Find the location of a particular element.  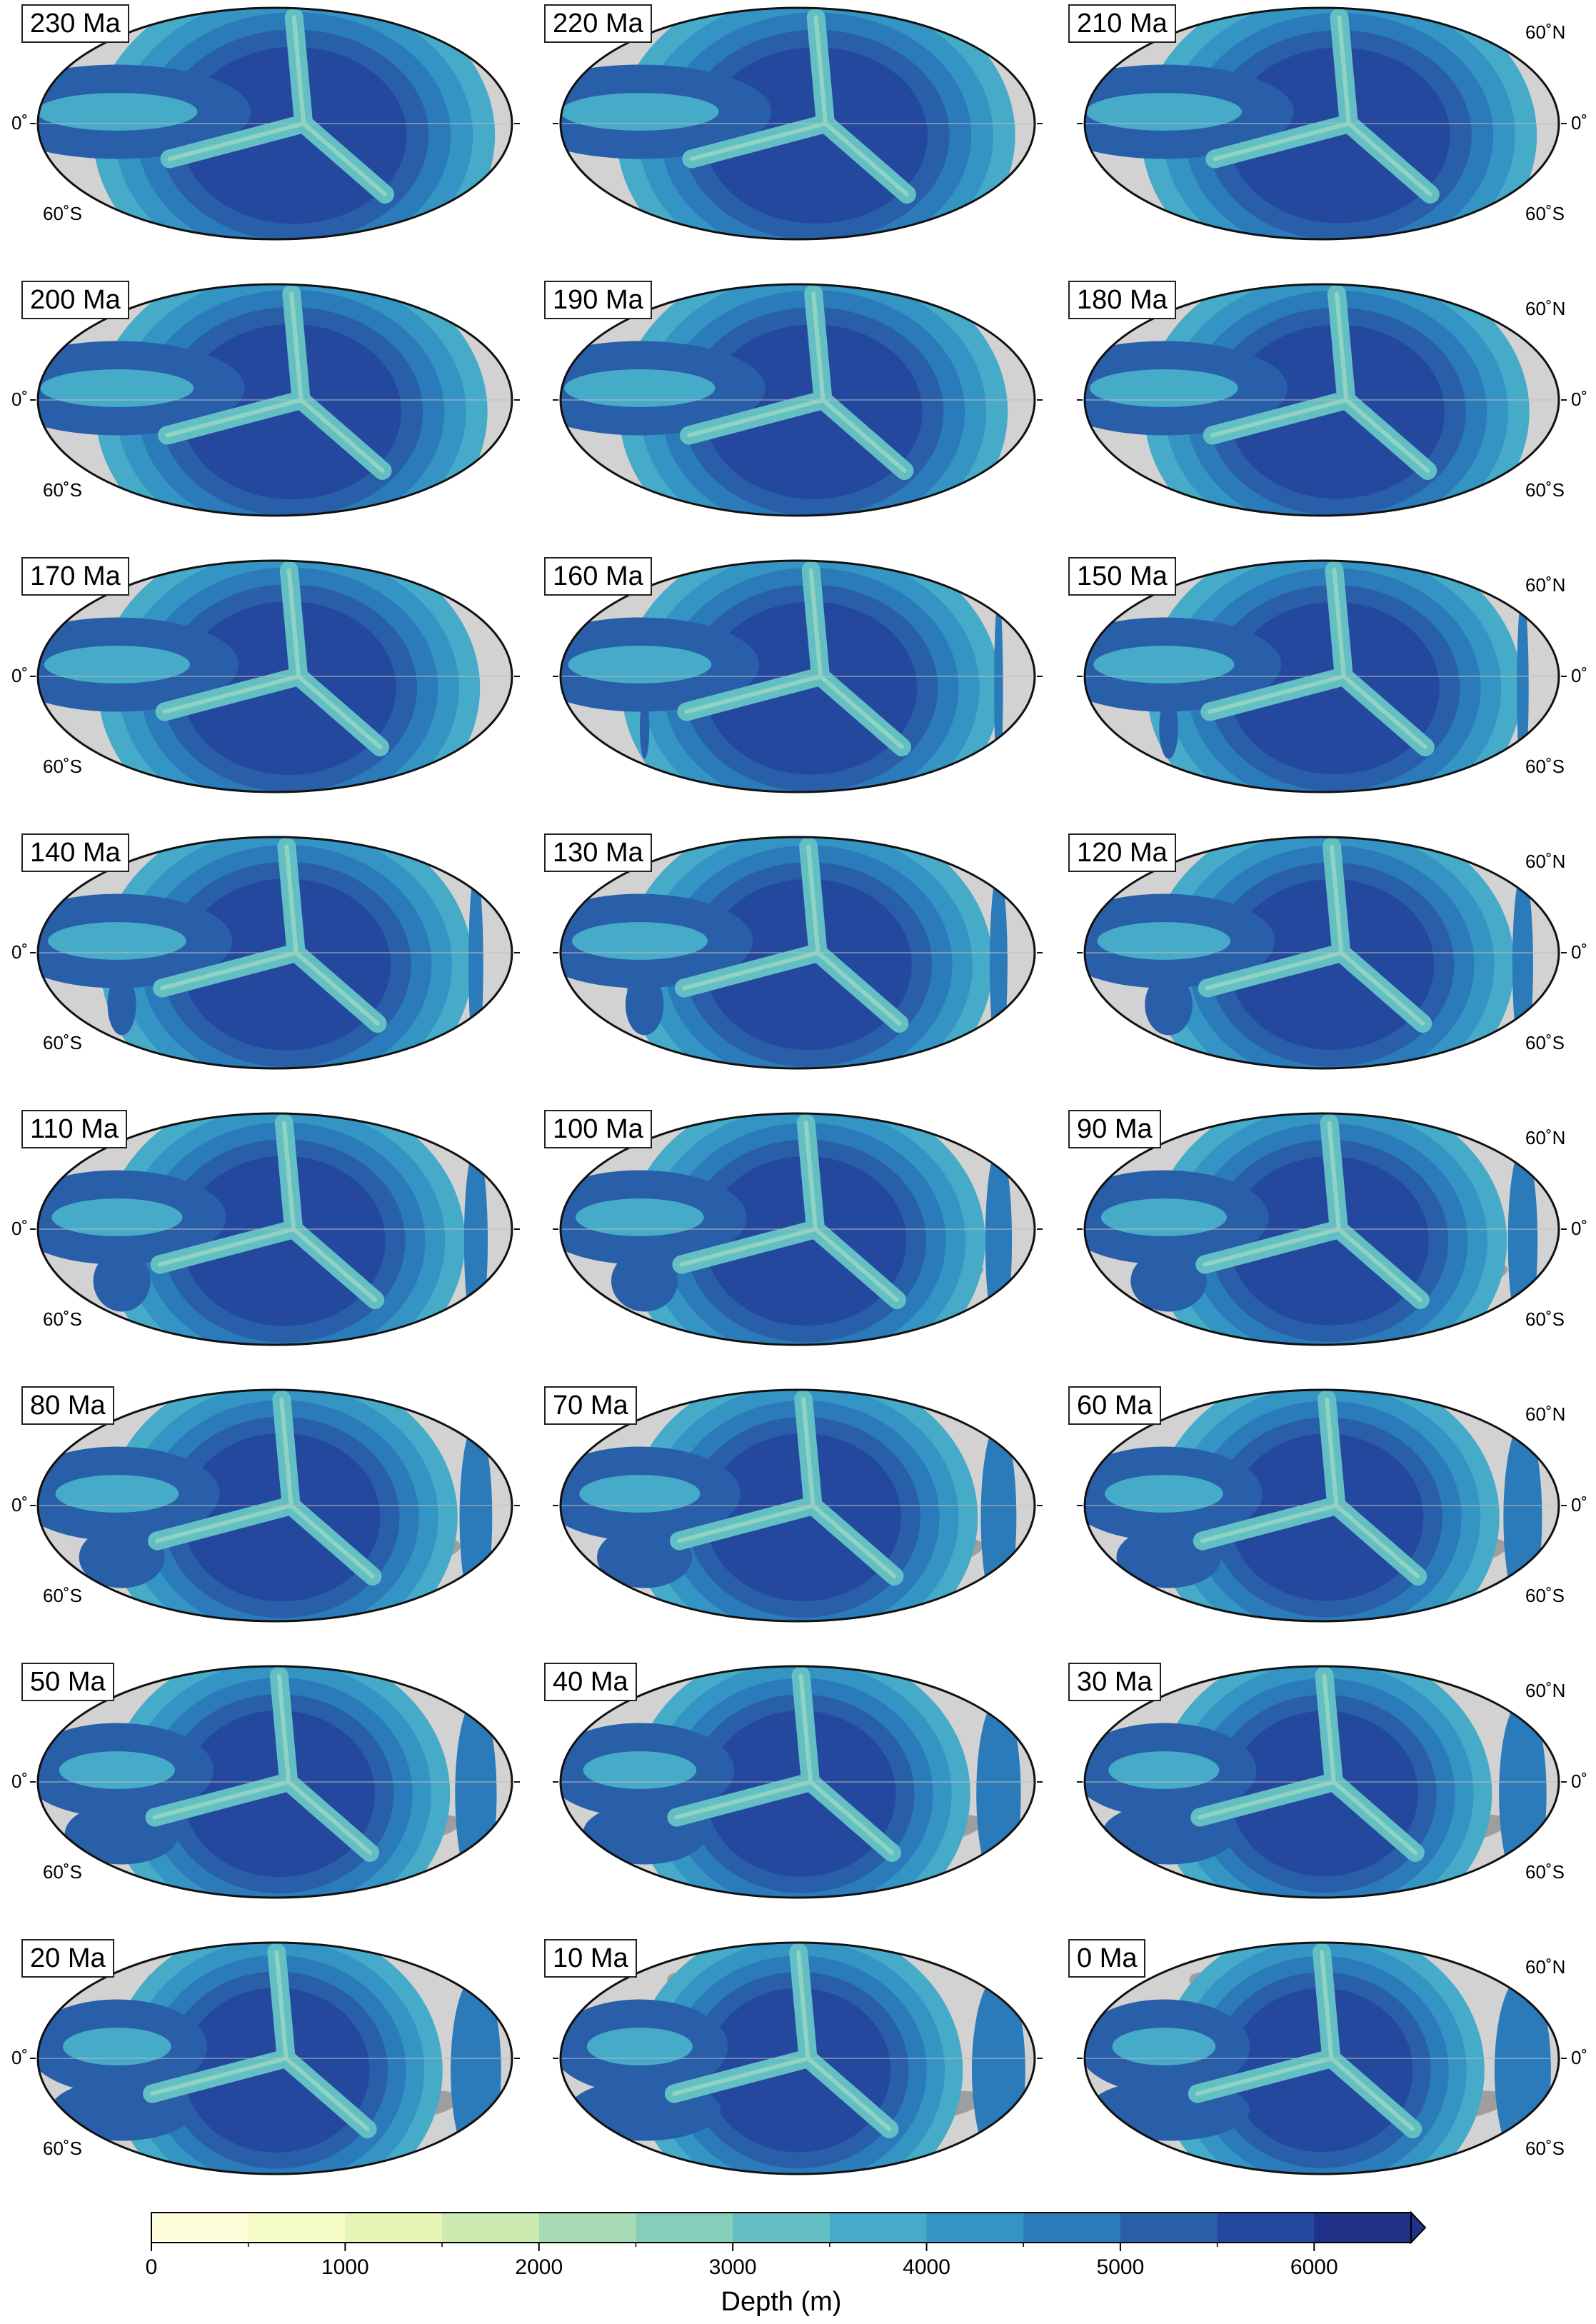

map-panel: 150 Ma 0˚ 60˚S 60˚N is located at coordinates (1327, 675).